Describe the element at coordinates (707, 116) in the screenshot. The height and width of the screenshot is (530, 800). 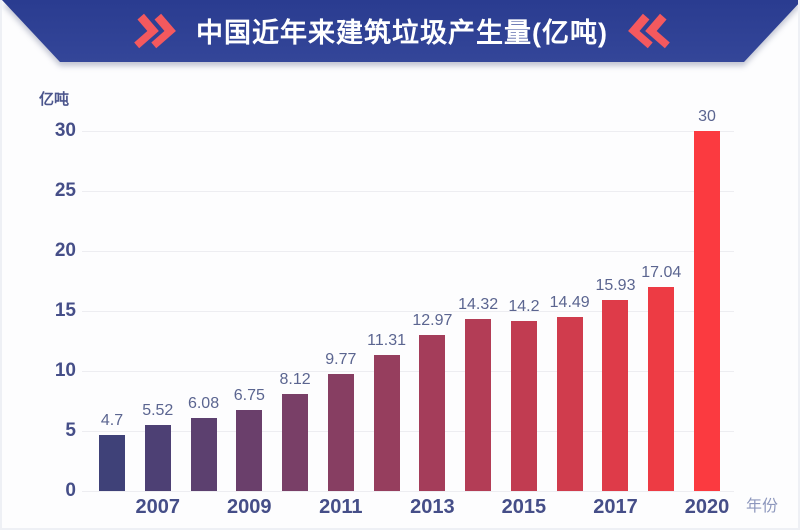
I see `bar-value-label: 30` at that location.